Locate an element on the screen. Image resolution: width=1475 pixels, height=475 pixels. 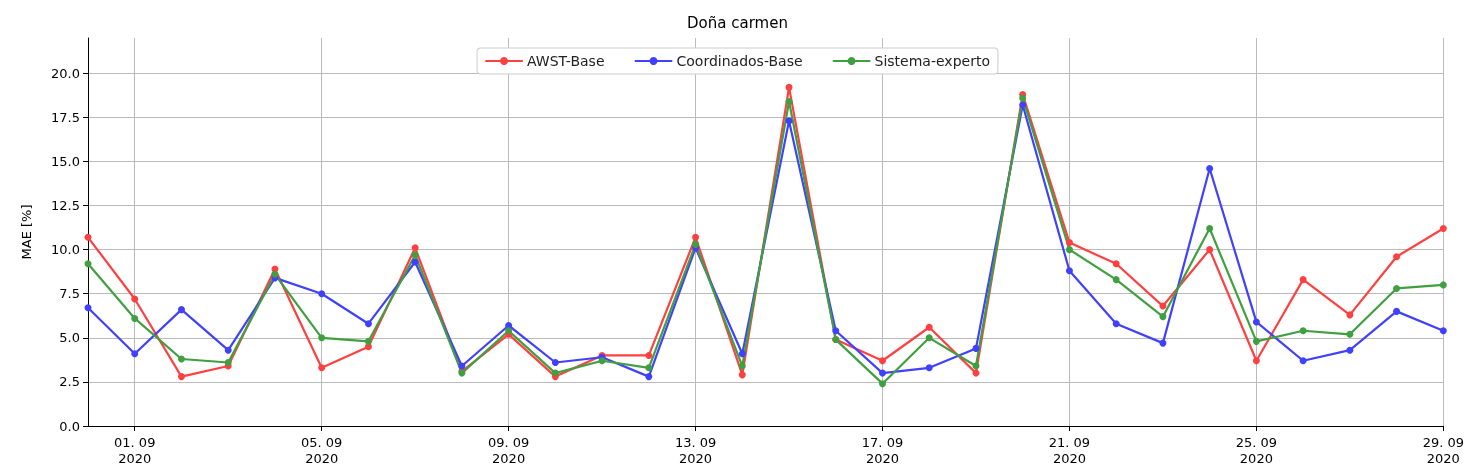
legend-label: AWST-Base is located at coordinates (566, 61).